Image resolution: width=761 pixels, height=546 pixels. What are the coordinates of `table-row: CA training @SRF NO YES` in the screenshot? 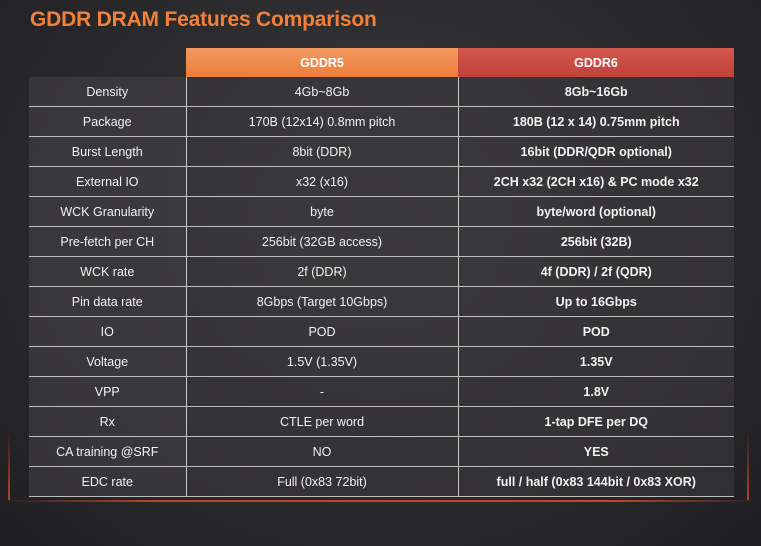 It's located at (381, 451).